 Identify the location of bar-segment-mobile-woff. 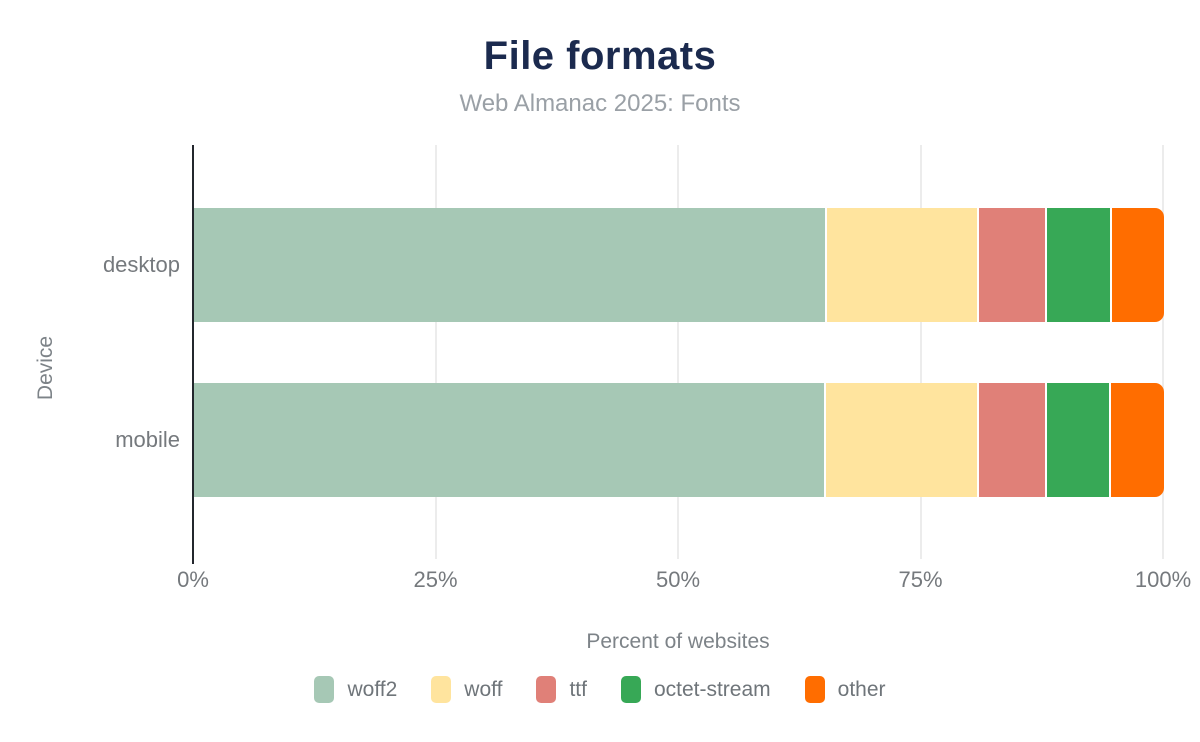
(902, 440).